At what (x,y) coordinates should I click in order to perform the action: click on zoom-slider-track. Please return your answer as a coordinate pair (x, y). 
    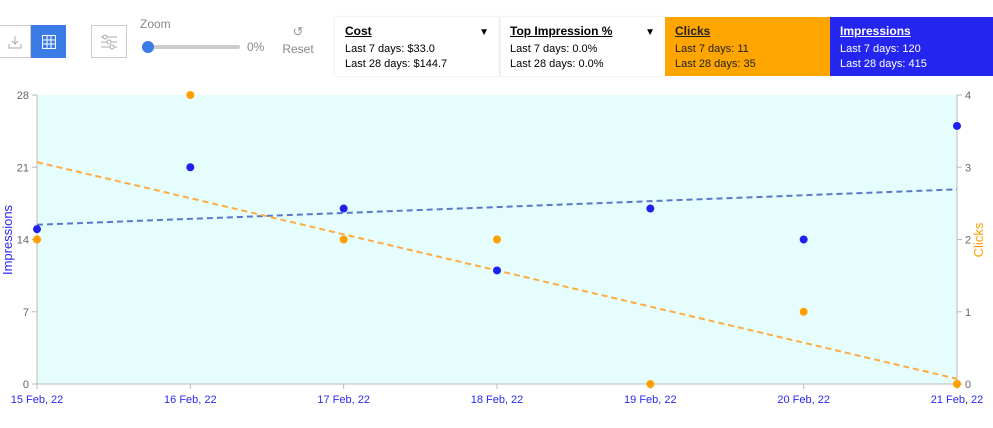
    Looking at the image, I should click on (193, 47).